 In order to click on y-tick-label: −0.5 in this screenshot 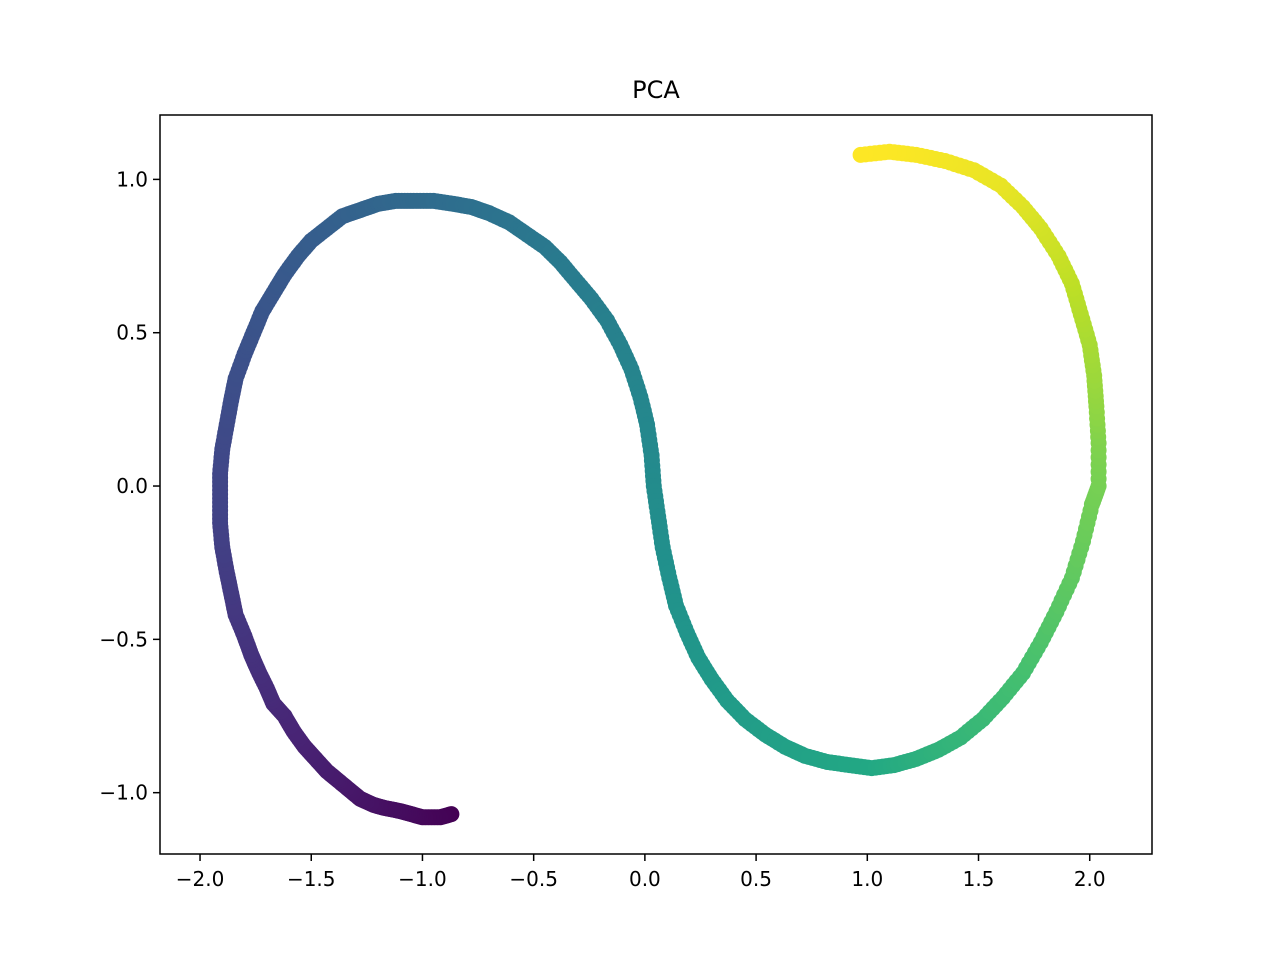, I will do `click(123, 639)`.